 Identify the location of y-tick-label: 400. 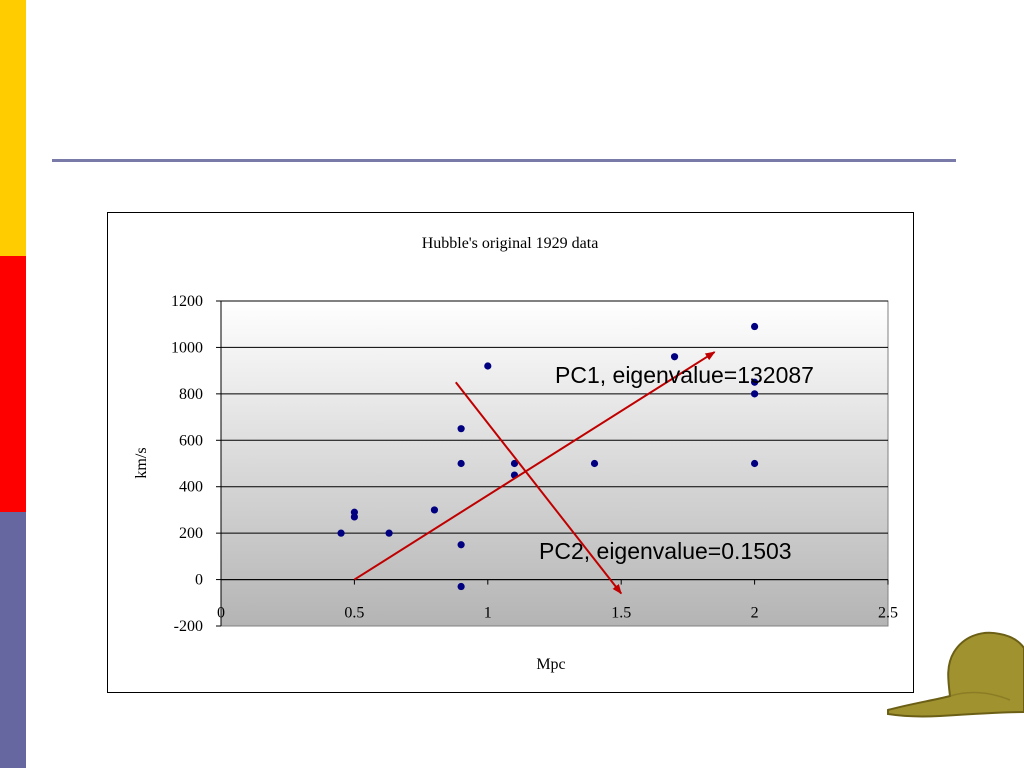
(191, 487).